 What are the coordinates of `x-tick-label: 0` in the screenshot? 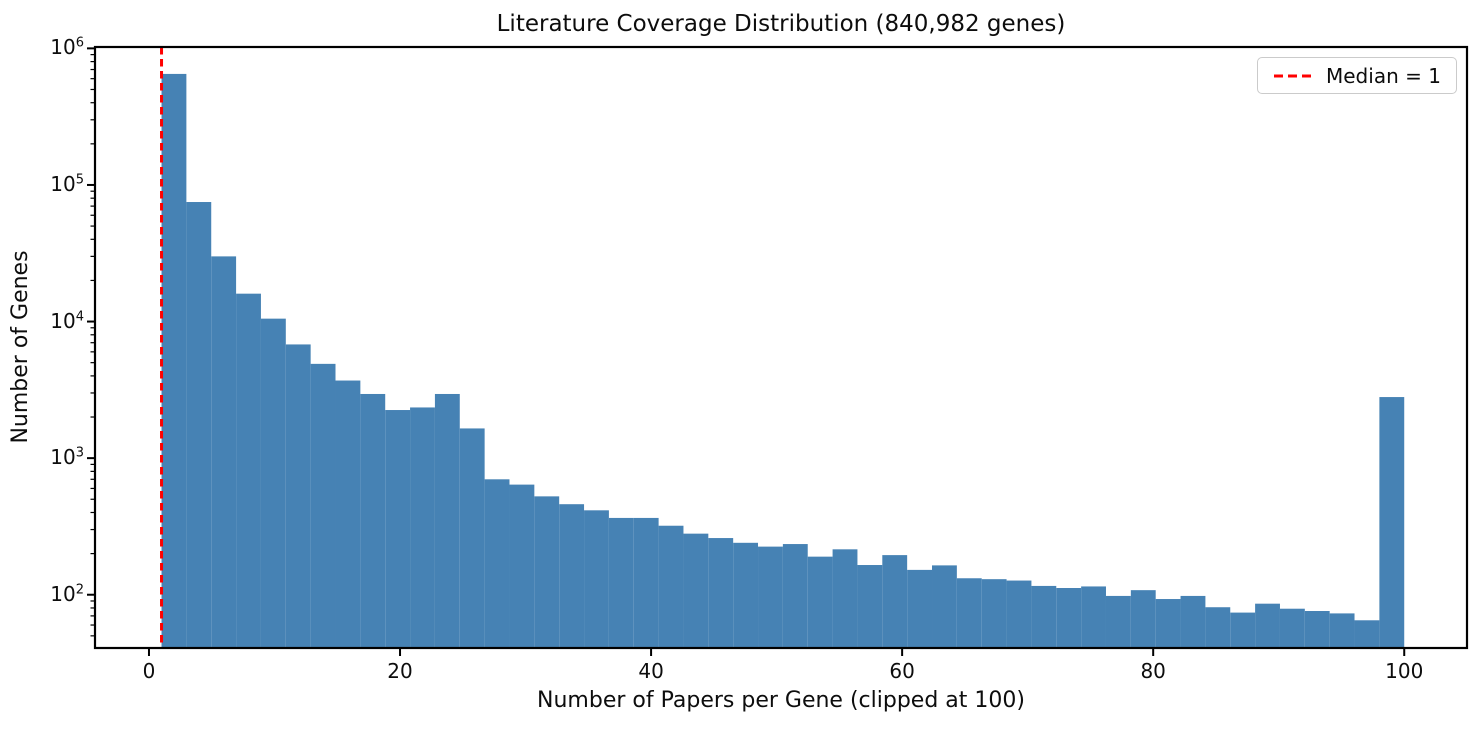 It's located at (149, 671).